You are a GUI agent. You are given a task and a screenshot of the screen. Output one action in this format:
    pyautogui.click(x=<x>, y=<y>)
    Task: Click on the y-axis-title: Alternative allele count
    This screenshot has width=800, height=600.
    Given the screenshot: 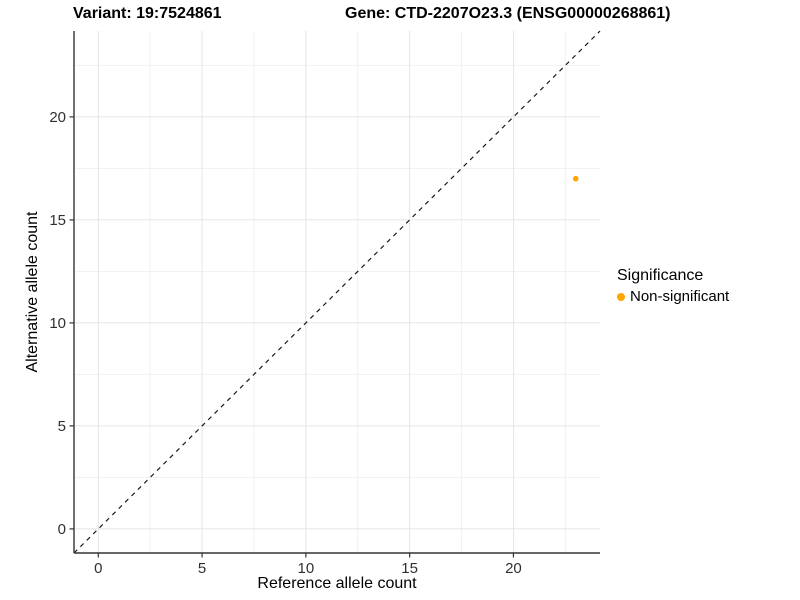 What is the action you would take?
    pyautogui.click(x=32, y=292)
    